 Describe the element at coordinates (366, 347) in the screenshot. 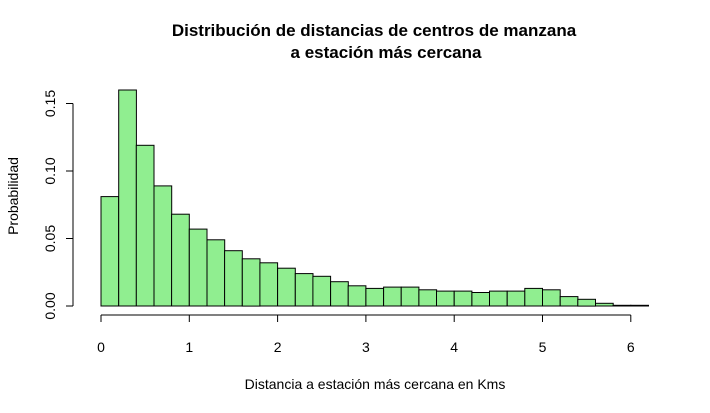

I see `x-tick-label: 3` at that location.